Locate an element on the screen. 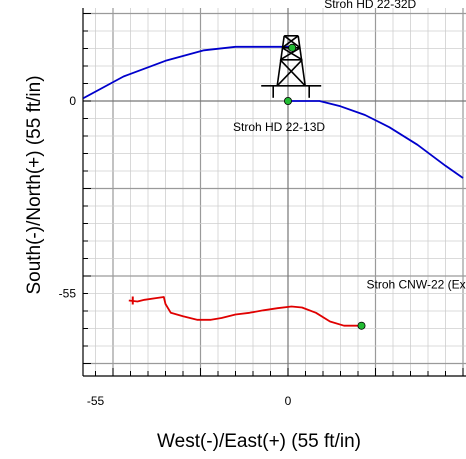  y-tick-label: 0 is located at coordinates (72, 101).